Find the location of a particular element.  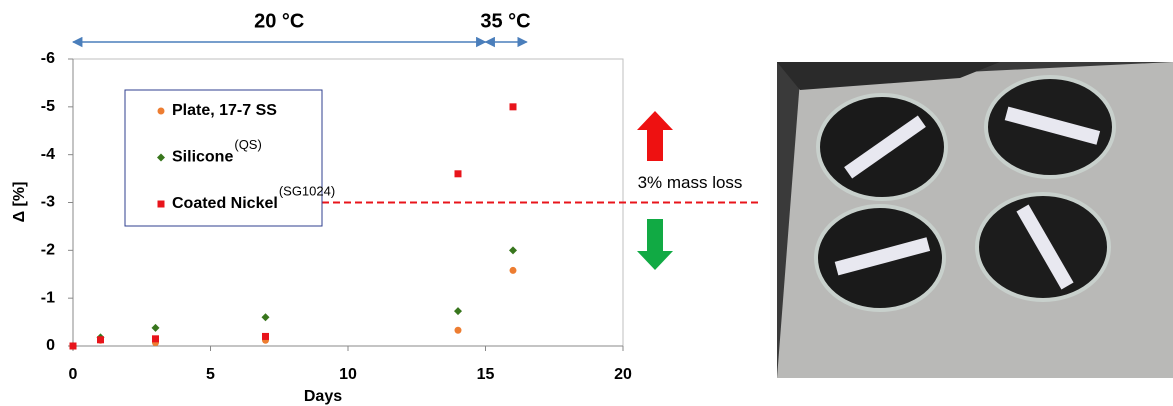

x-tick-label: 5 is located at coordinates (210, 374).